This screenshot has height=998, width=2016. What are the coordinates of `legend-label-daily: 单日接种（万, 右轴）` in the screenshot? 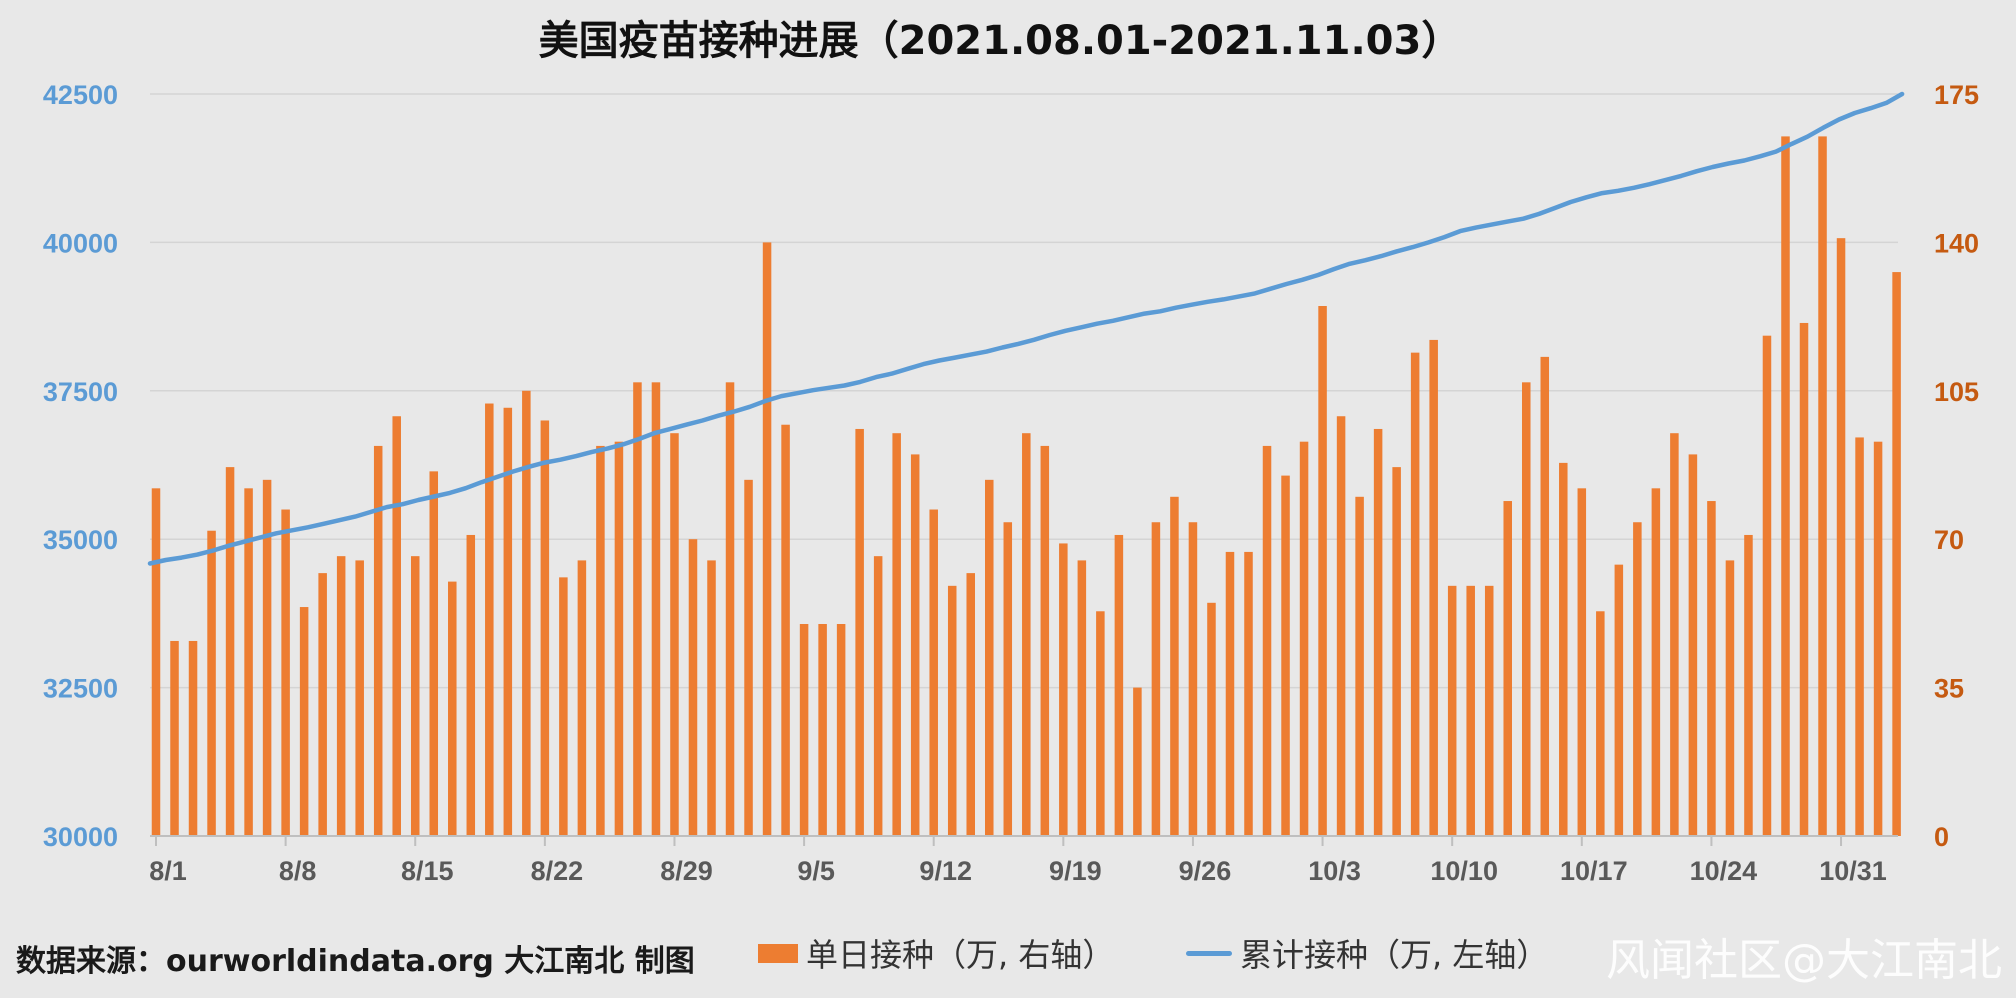 It's located at (960, 955).